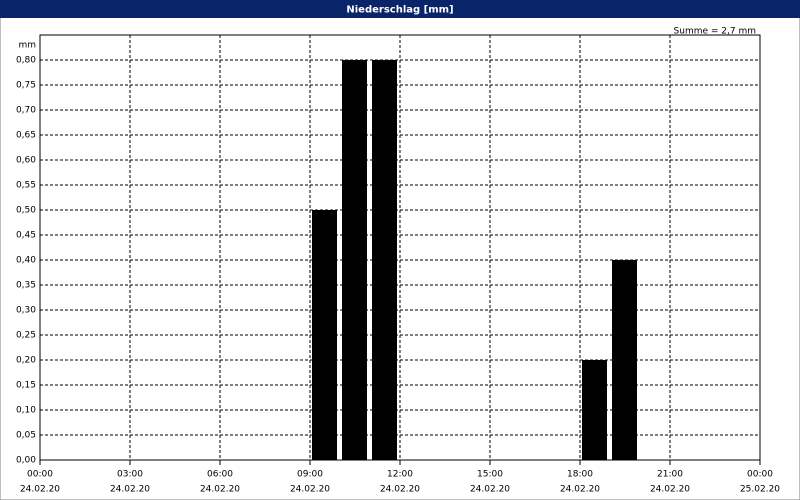  I want to click on x-tick-label: 12:00, so click(400, 475).